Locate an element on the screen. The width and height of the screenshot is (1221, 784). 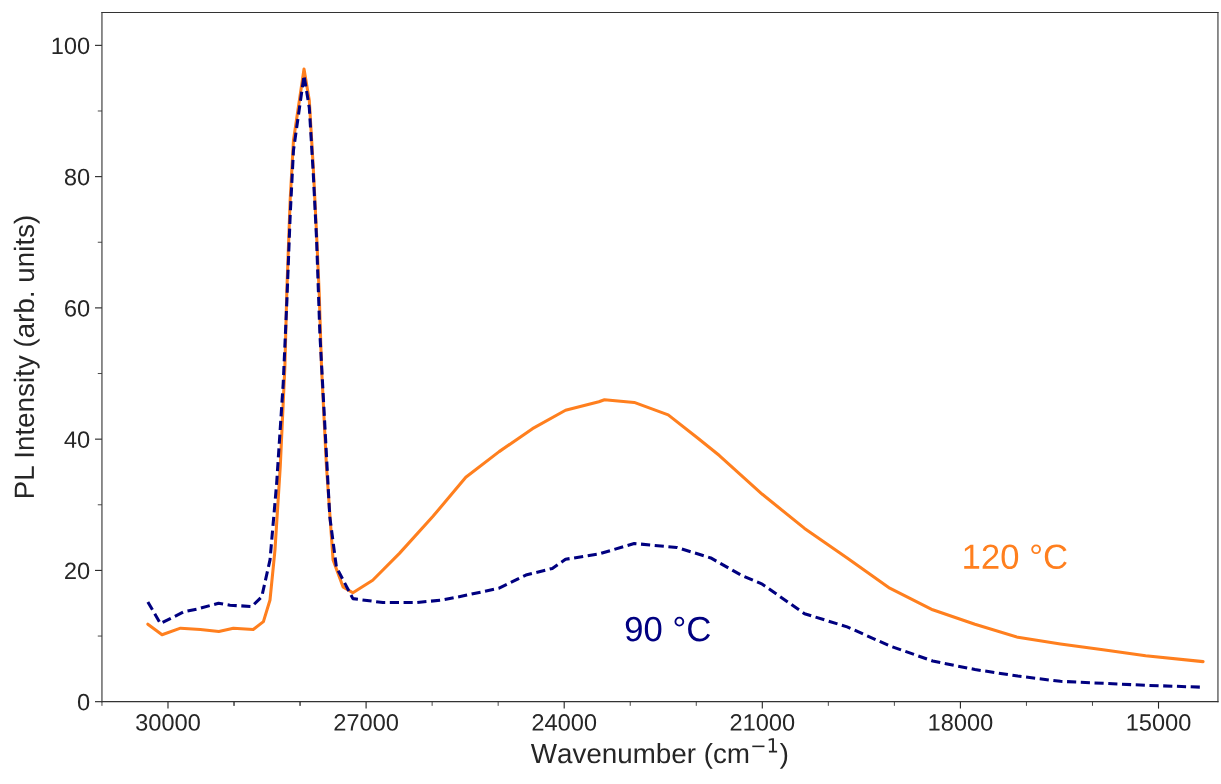
x-tick-label: 30000 is located at coordinates (168, 722).